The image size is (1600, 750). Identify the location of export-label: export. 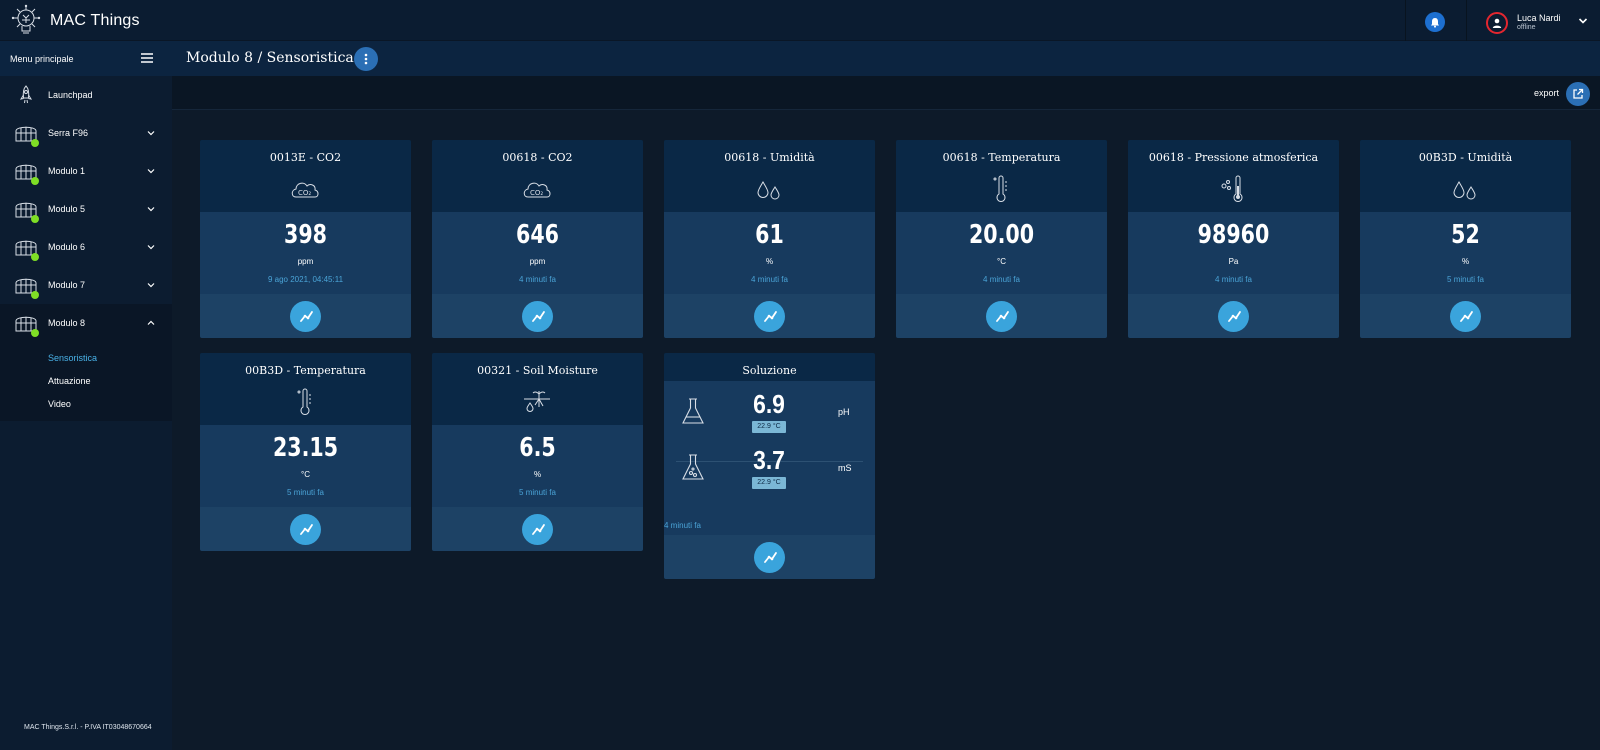
(1547, 93).